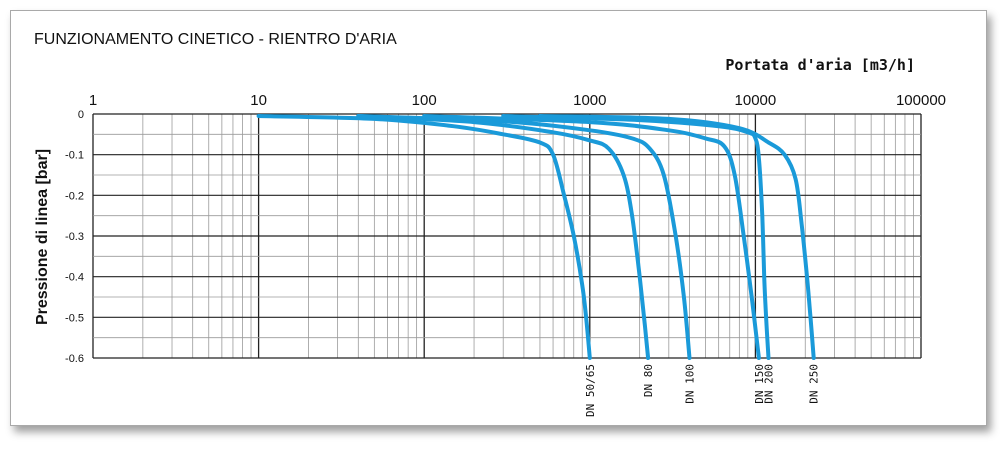 This screenshot has width=1000, height=450. Describe the element at coordinates (589, 100) in the screenshot. I see `x-tick-label: 1000` at that location.